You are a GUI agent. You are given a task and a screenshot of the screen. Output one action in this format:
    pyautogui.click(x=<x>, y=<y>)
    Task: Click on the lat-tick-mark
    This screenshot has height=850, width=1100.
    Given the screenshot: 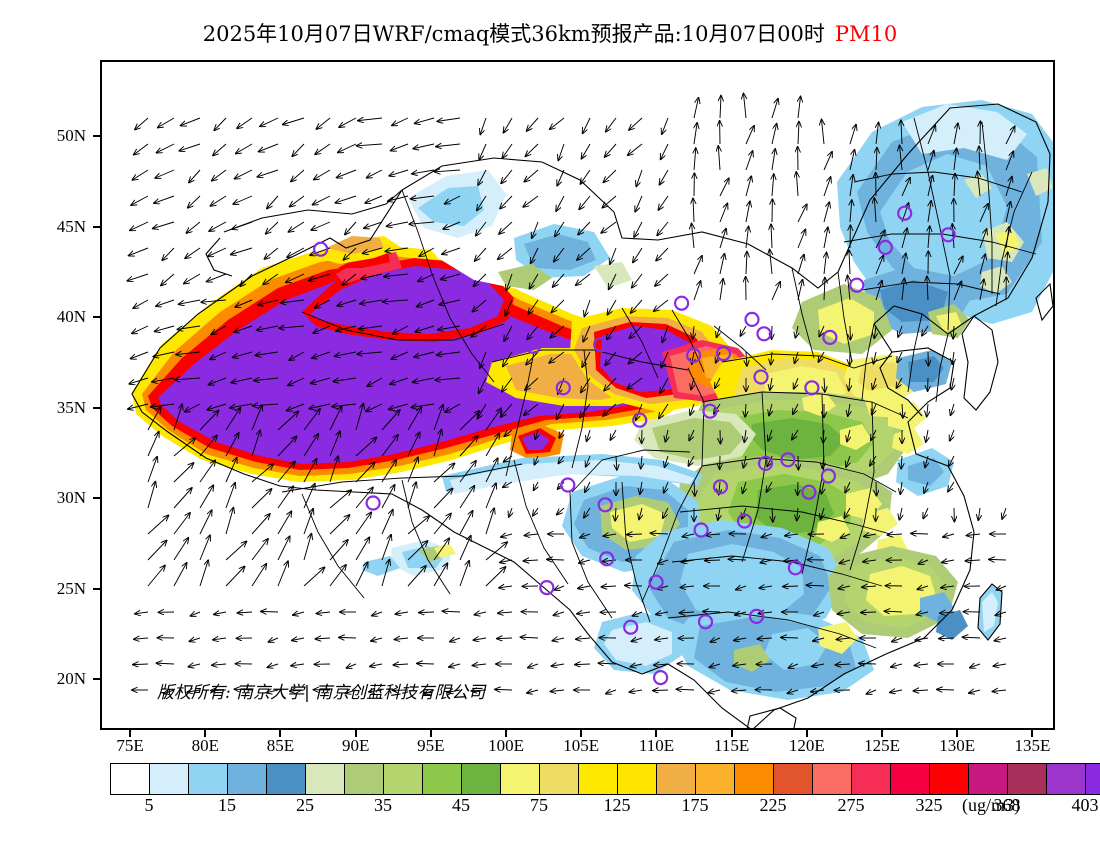 What is the action you would take?
    pyautogui.click(x=96, y=317)
    